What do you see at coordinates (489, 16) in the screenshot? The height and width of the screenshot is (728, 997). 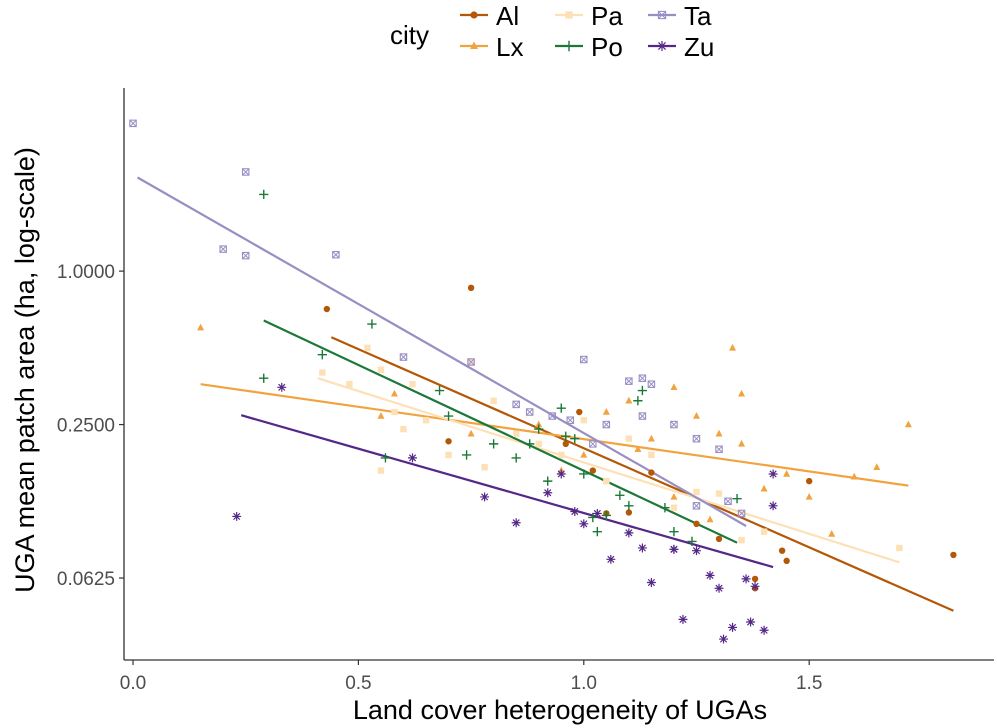 I see `legend-item-al: Al` at bounding box center [489, 16].